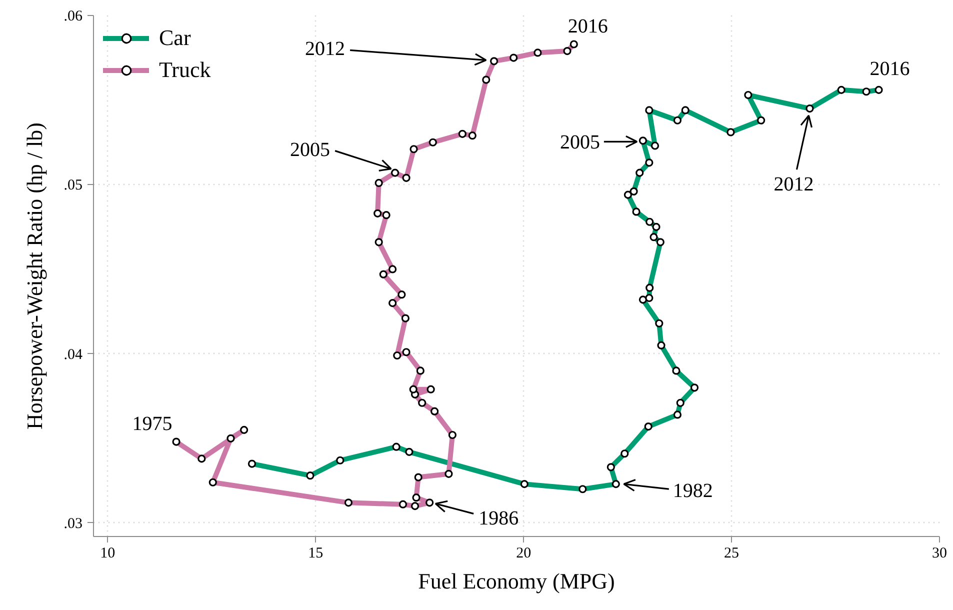 The height and width of the screenshot is (610, 953). What do you see at coordinates (524, 554) in the screenshot?
I see `x-tick-label: 20` at bounding box center [524, 554].